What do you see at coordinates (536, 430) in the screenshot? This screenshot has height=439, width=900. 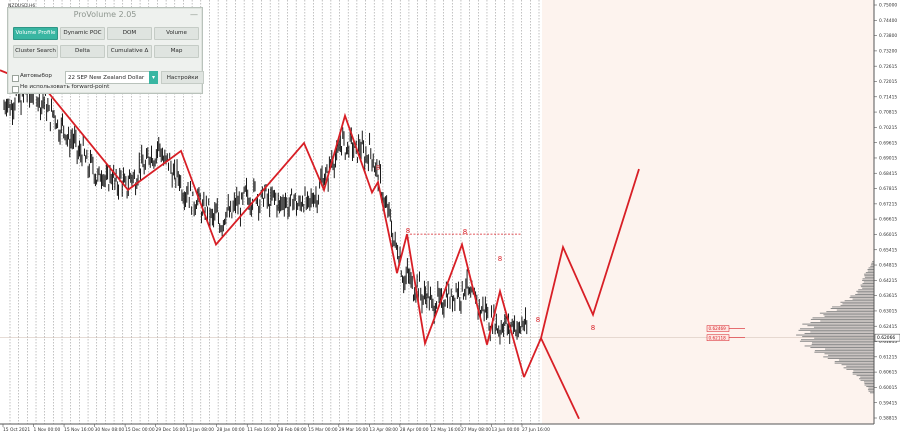 I see `time-tick-label: 27 Jun 16:00` at bounding box center [536, 430].